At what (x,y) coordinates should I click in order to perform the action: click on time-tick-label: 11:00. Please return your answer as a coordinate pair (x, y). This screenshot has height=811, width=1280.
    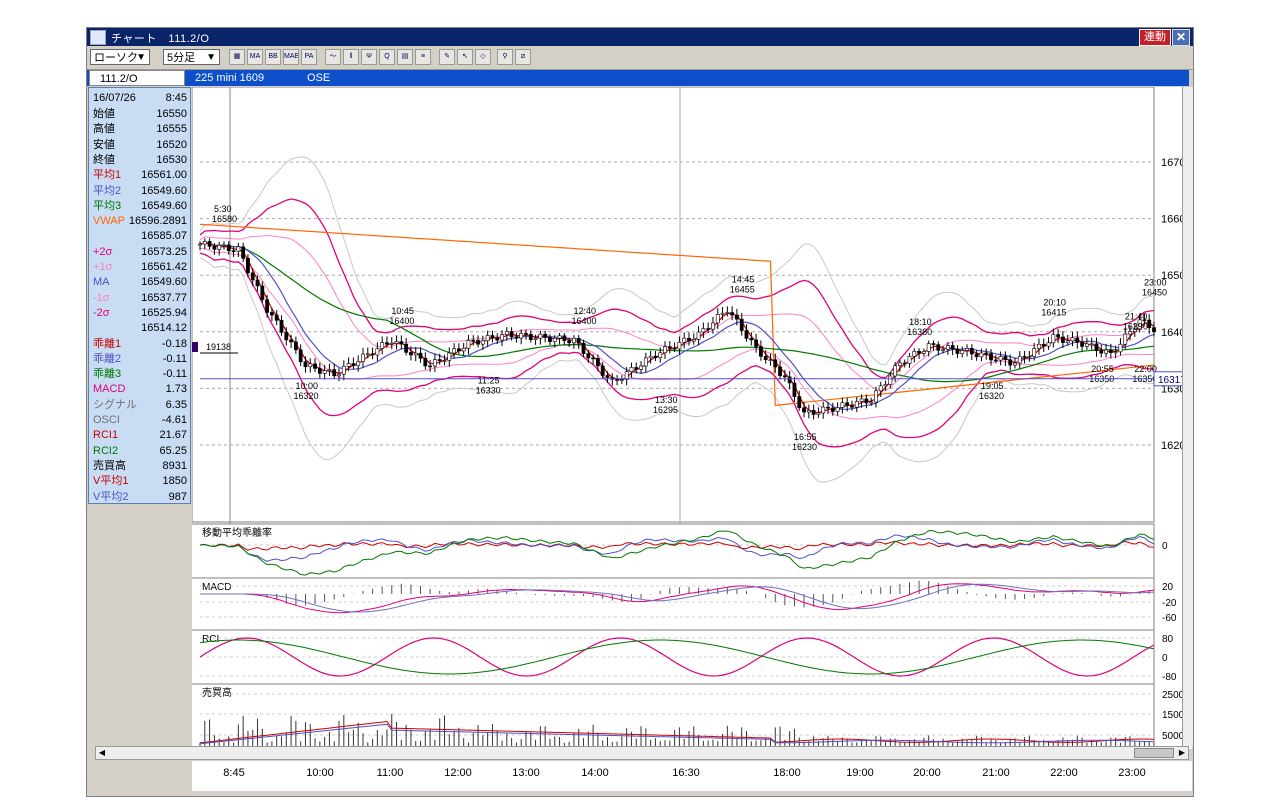
    Looking at the image, I should click on (390, 773).